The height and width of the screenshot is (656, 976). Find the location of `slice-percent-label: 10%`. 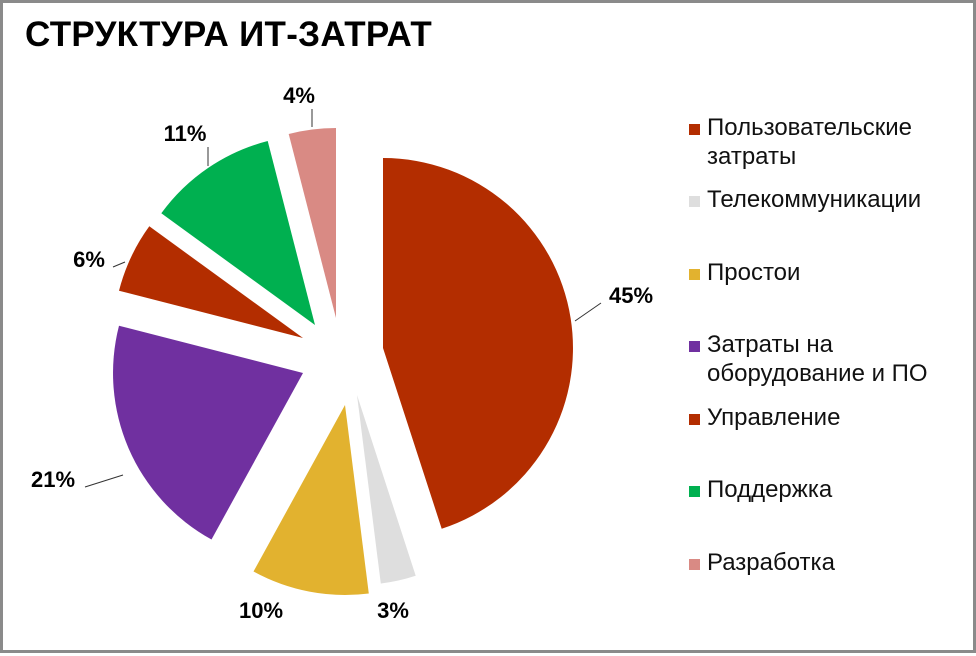

slice-percent-label: 10% is located at coordinates (261, 610).